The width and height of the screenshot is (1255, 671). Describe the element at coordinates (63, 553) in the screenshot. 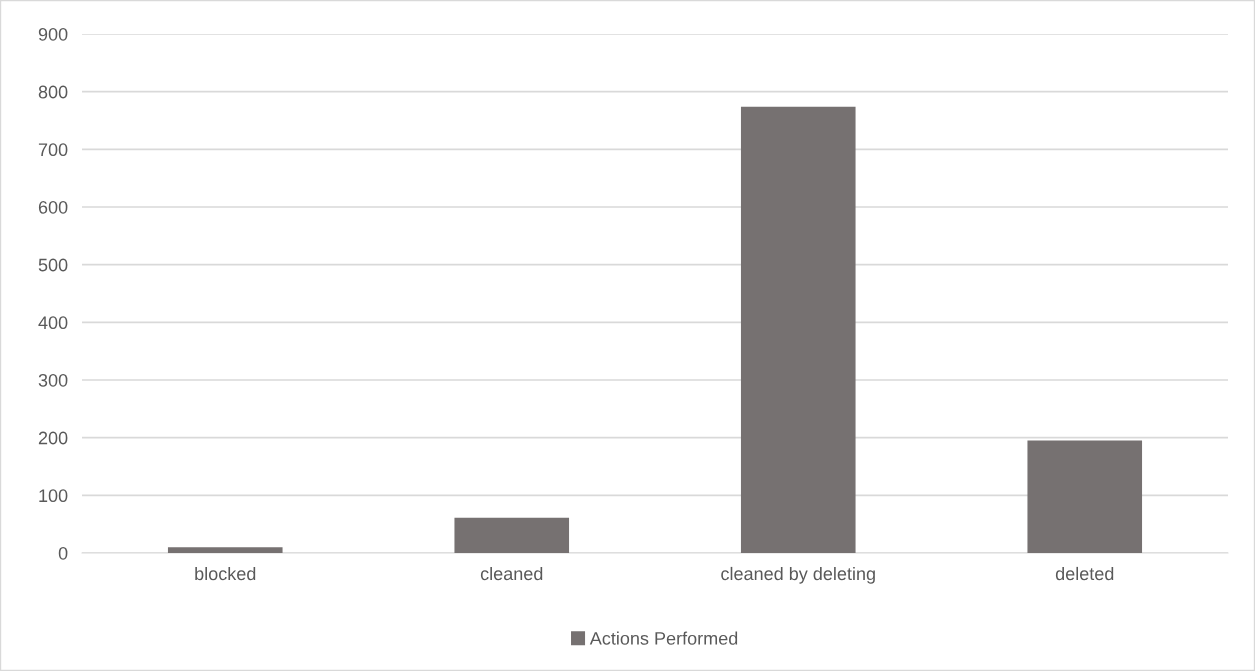

I see `y-tick-label: 0` at that location.